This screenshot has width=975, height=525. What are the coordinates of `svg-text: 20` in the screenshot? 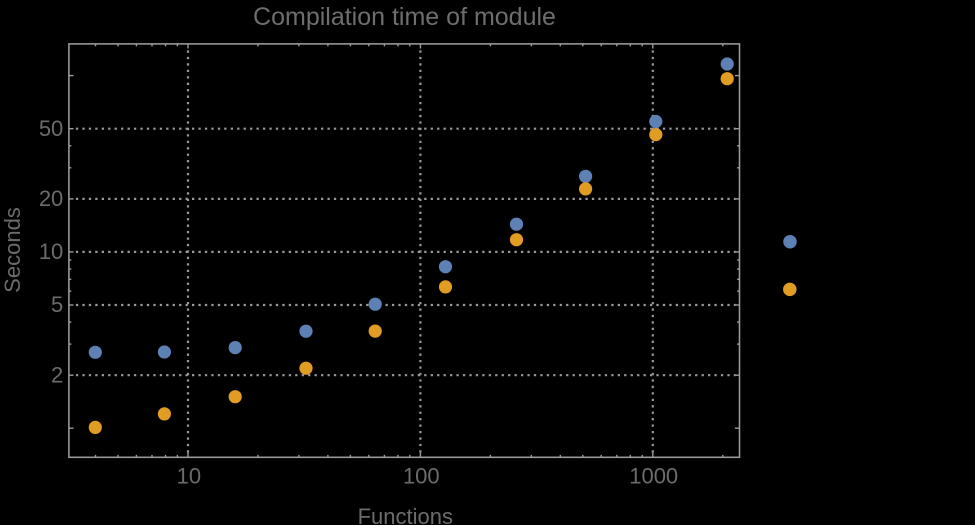 It's located at (51, 198).